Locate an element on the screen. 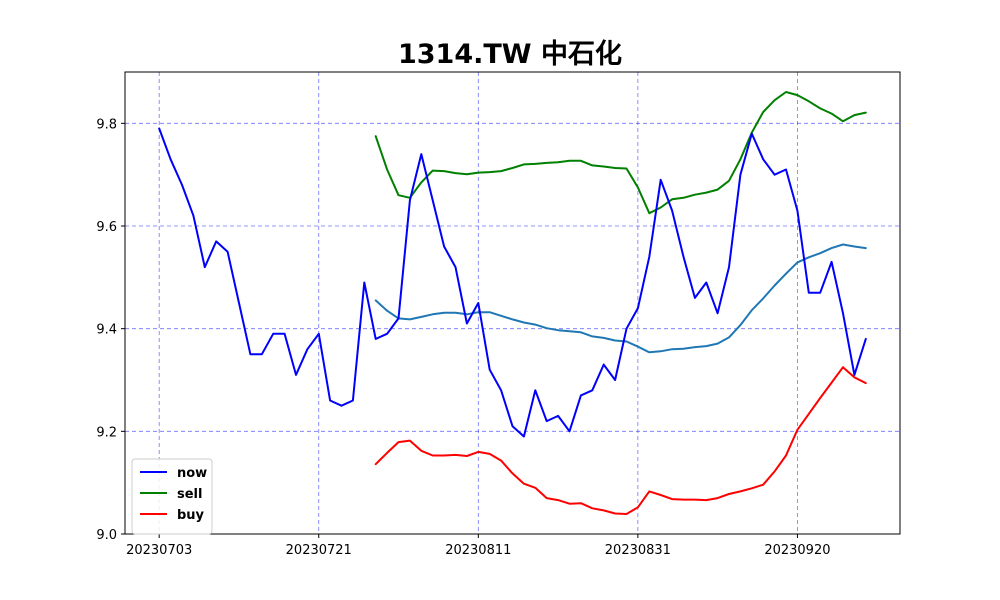 This screenshot has width=1000, height=600. x-tick-label: 20230721 is located at coordinates (319, 550).